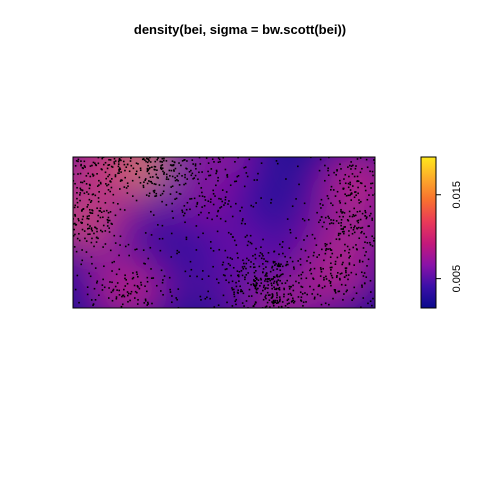  I want to click on colorbar-tick-label: 0.005, so click(457, 279).